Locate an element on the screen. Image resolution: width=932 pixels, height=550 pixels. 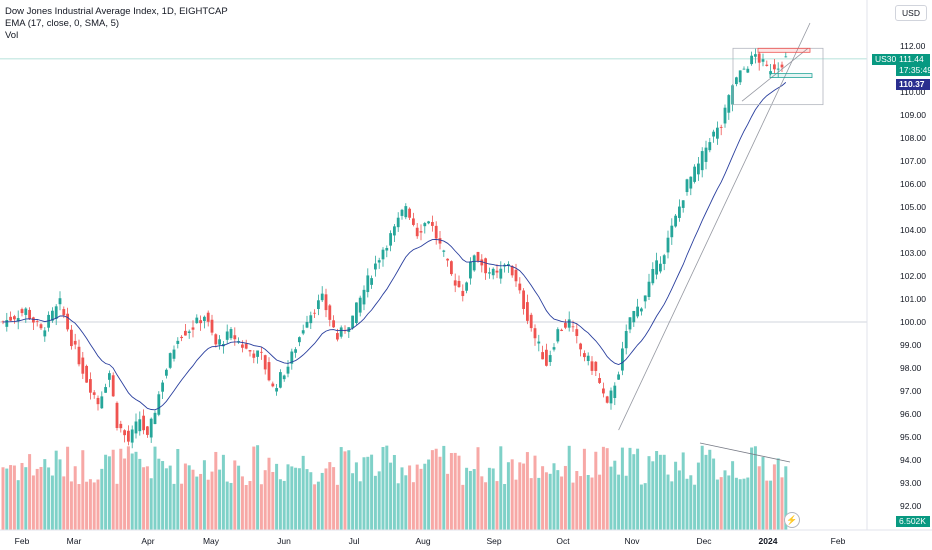
resistance-box is located at coordinates (784, 50).